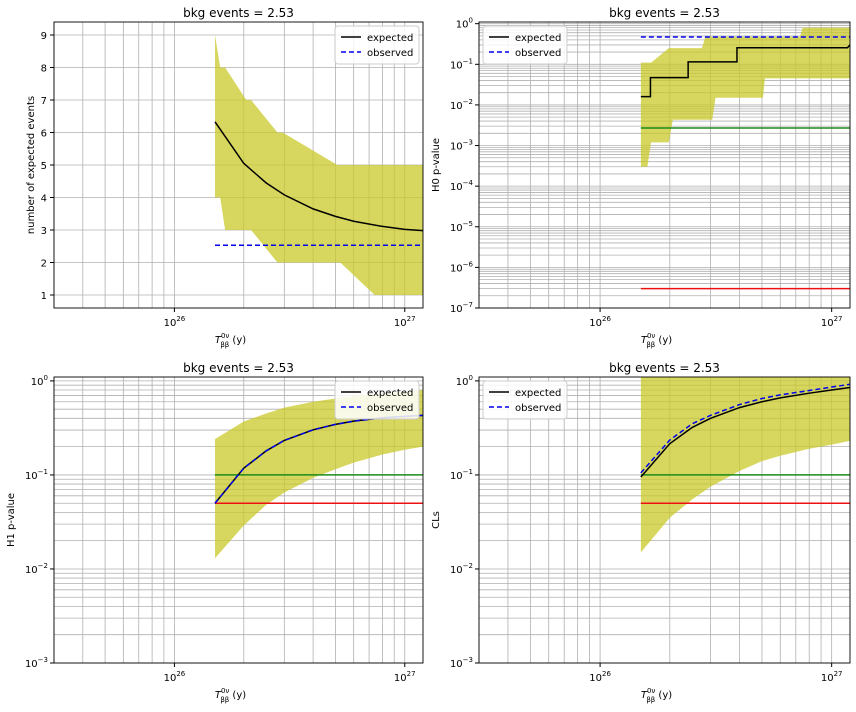 The width and height of the screenshot is (856, 712). What do you see at coordinates (44, 101) in the screenshot?
I see `y-tick-label: 7` at bounding box center [44, 101].